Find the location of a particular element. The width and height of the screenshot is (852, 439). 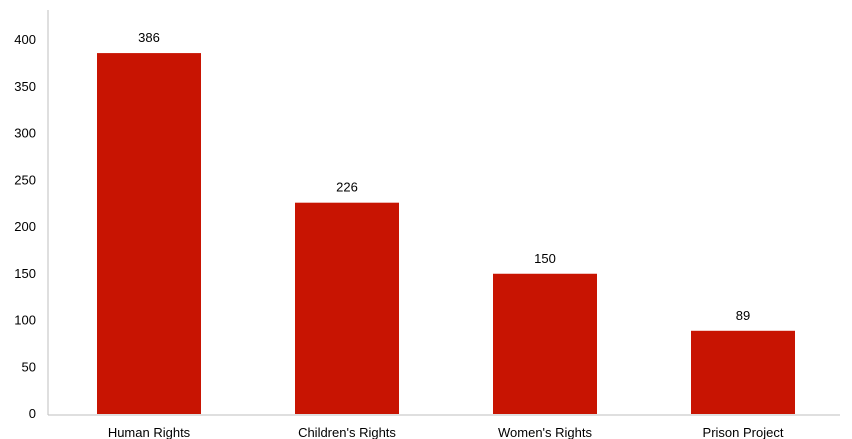

y-tick-label: 350 is located at coordinates (25, 86).